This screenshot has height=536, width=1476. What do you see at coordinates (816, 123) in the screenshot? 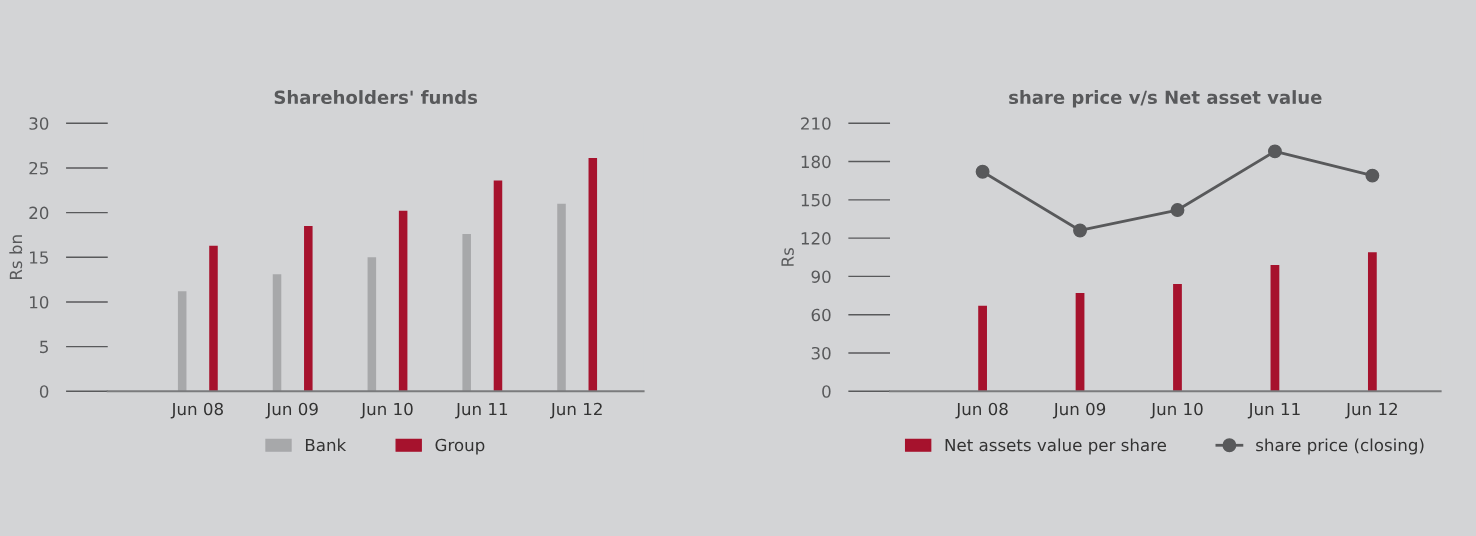
I see `y-tick-label: 210` at bounding box center [816, 123].